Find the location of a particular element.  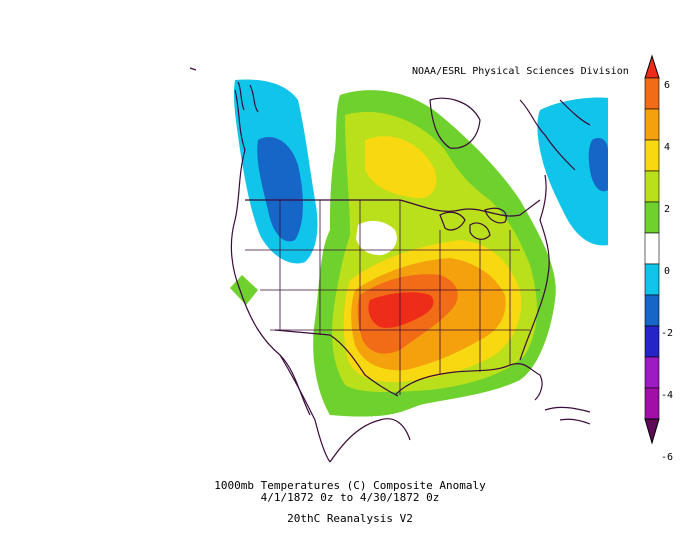

anomaly-contour-m2-m3-east is located at coordinates (598, 165).